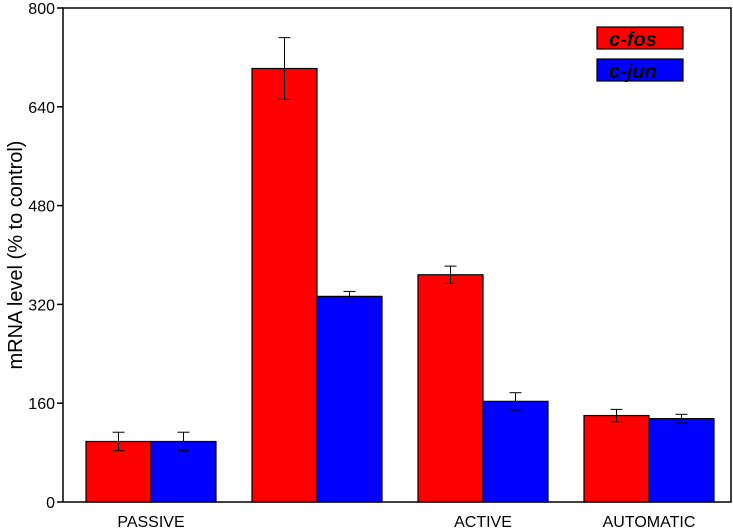  I want to click on legend: c-fos c-jun, so click(640, 54).